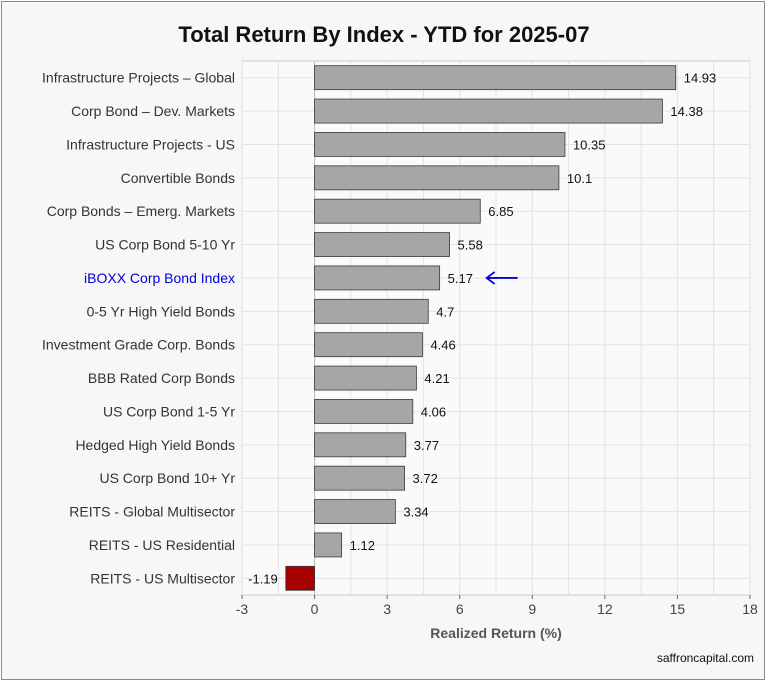 Image resolution: width=768 pixels, height=683 pixels. What do you see at coordinates (579, 178) in the screenshot?
I see `value-label: 10.1` at bounding box center [579, 178].